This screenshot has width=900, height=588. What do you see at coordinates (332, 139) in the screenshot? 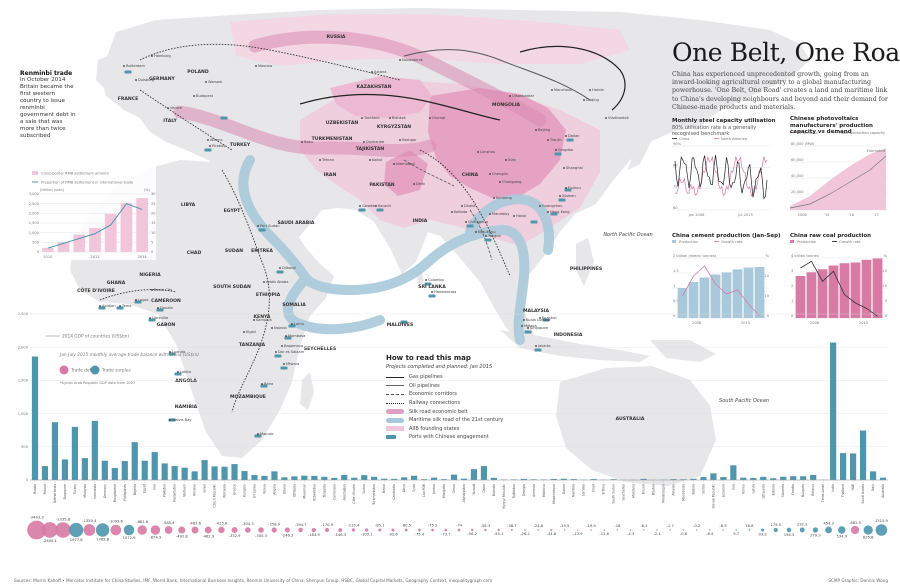
I see `country-label: TURKMENISTAN` at bounding box center [332, 139].